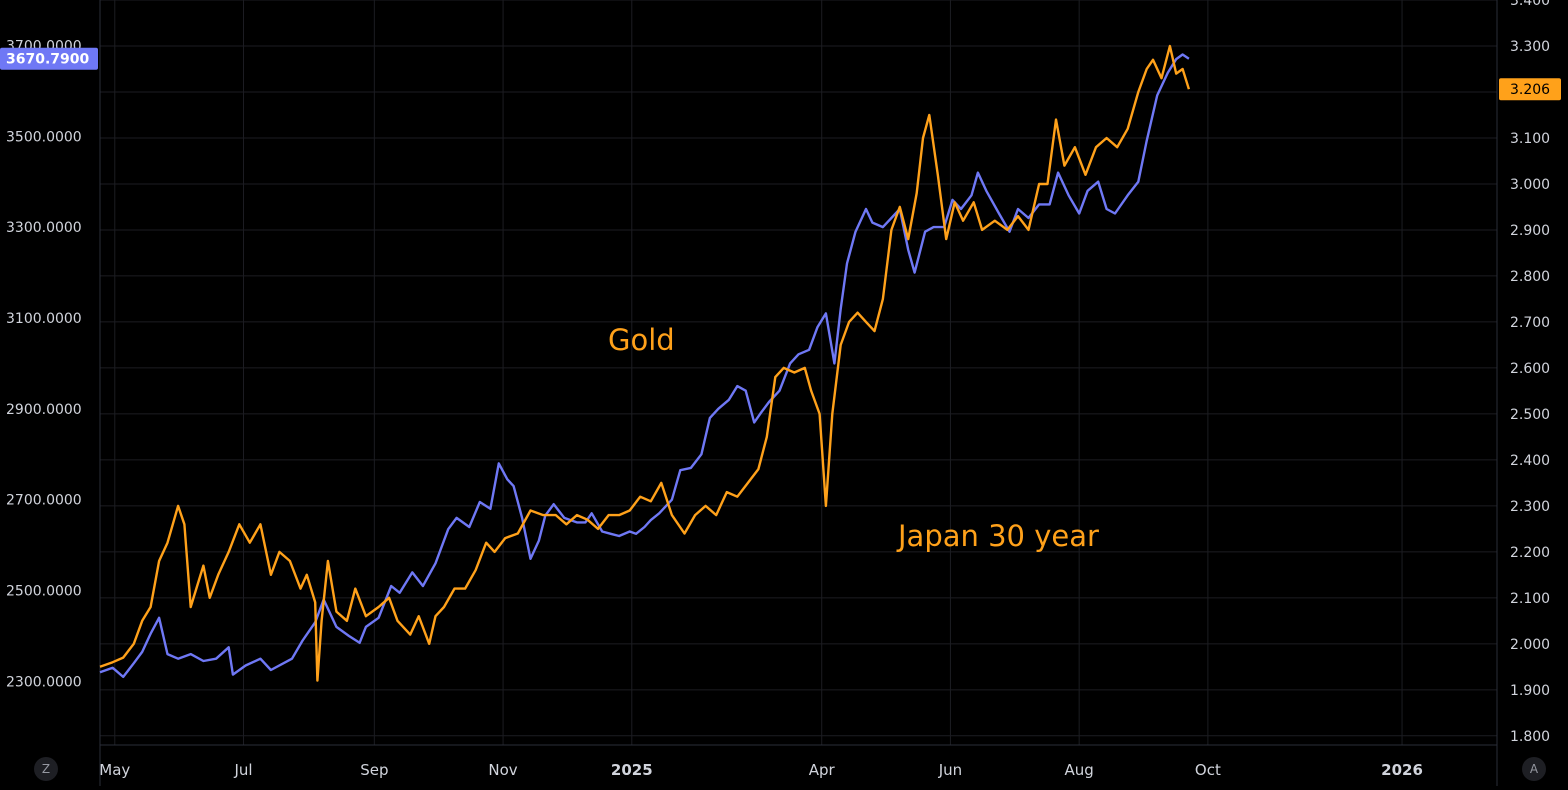 The image size is (1568, 790). What do you see at coordinates (641, 340) in the screenshot?
I see `annotation-gold: Gold` at bounding box center [641, 340].